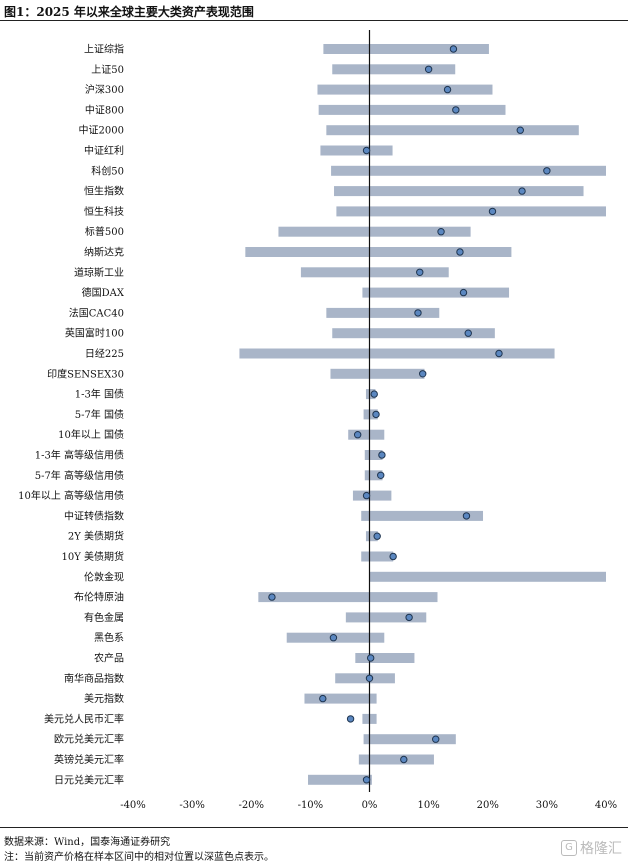 Image resolution: width=628 pixels, height=865 pixels. I want to click on category-label: 有色金属, so click(104, 617).